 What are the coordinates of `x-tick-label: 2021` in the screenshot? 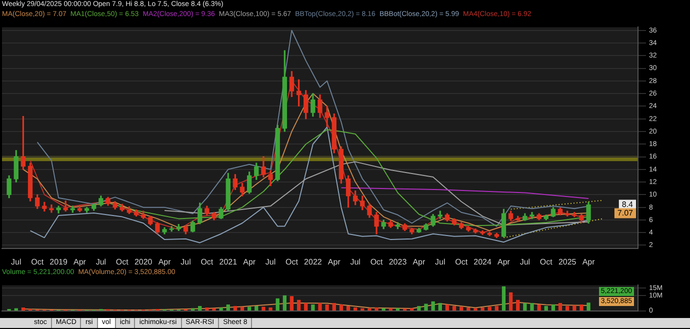 It's located at (228, 261).